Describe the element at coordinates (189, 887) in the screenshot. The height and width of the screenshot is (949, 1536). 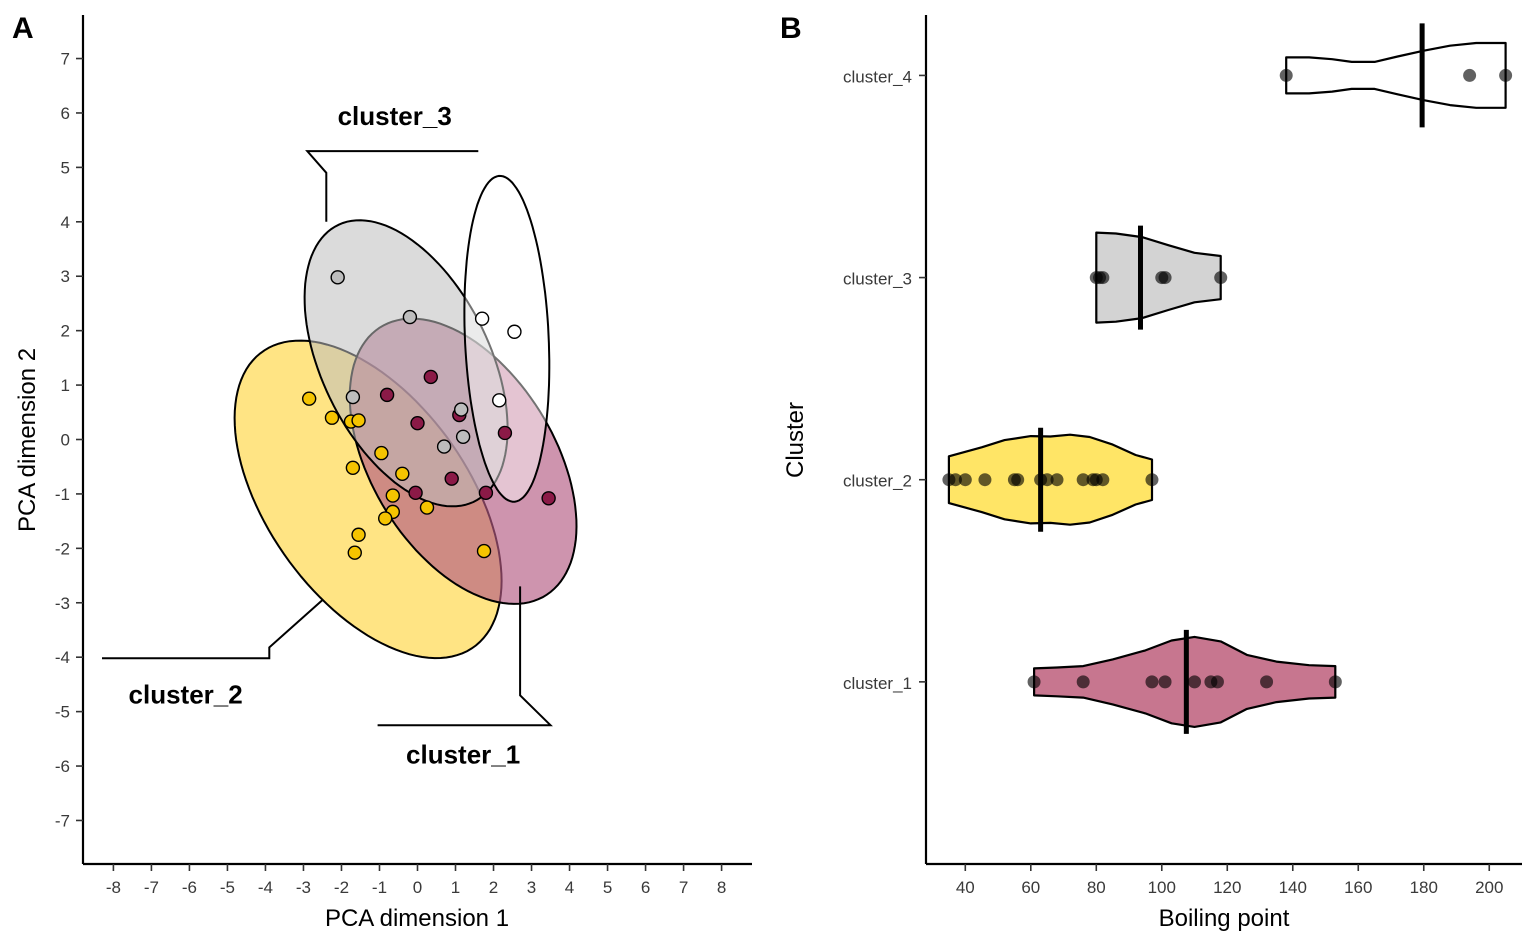
I see `x-tick-label: -6` at that location.